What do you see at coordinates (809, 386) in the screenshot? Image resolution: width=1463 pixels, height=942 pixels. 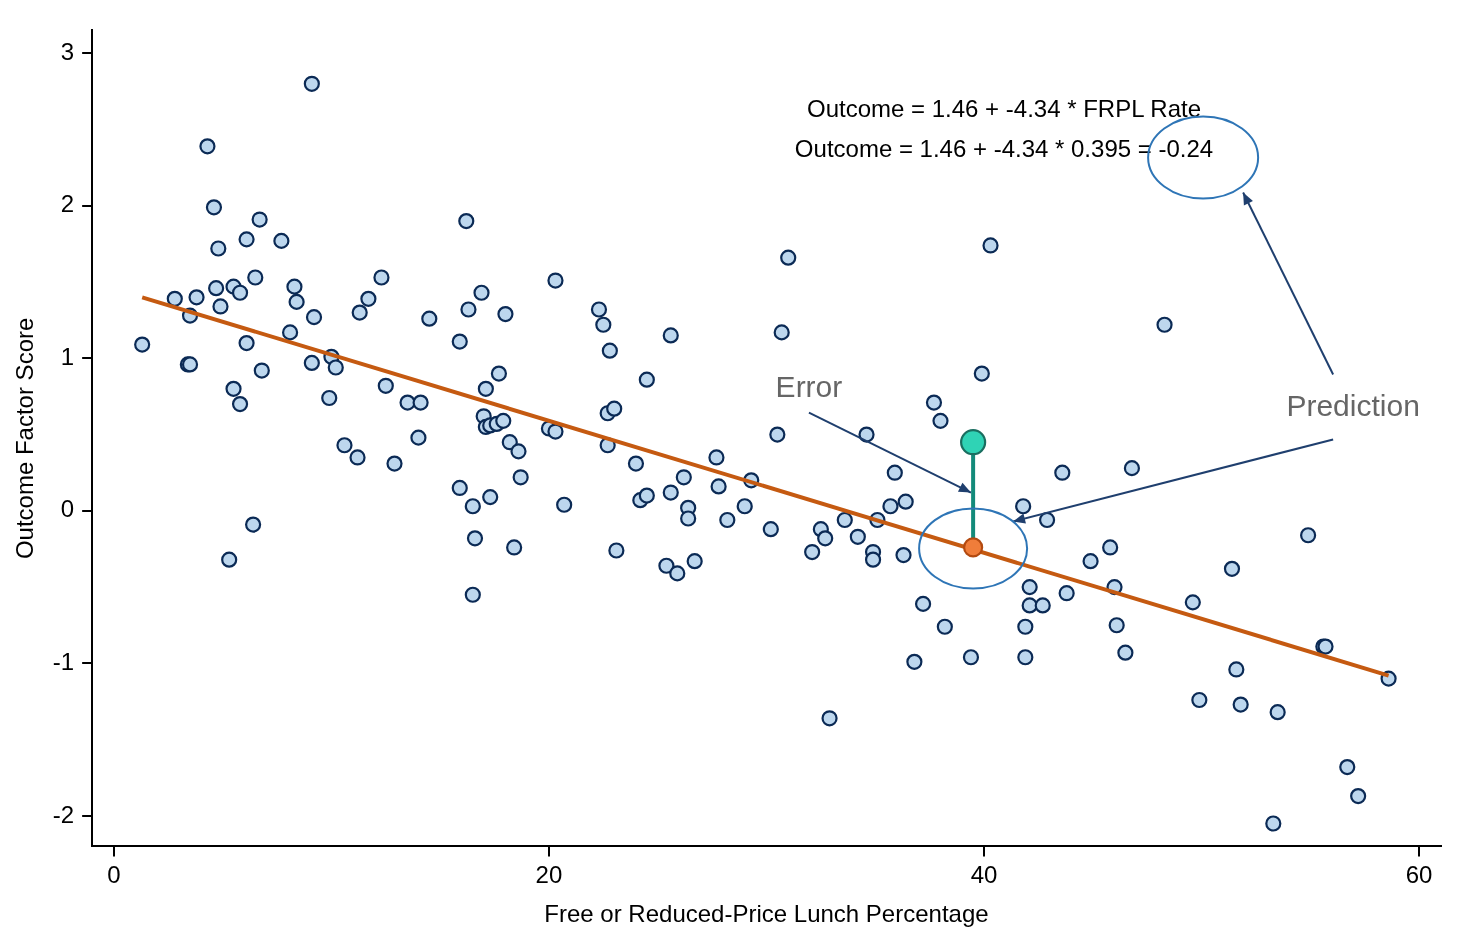 I see `annotation: Error` at bounding box center [809, 386].